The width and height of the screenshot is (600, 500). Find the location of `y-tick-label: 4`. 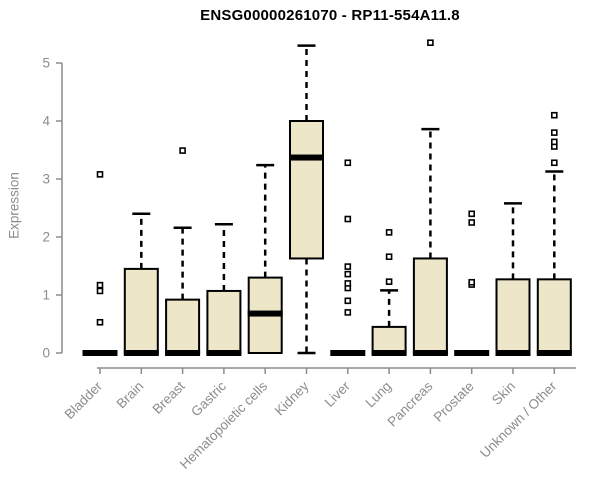

y-tick-label: 4 is located at coordinates (46, 121).